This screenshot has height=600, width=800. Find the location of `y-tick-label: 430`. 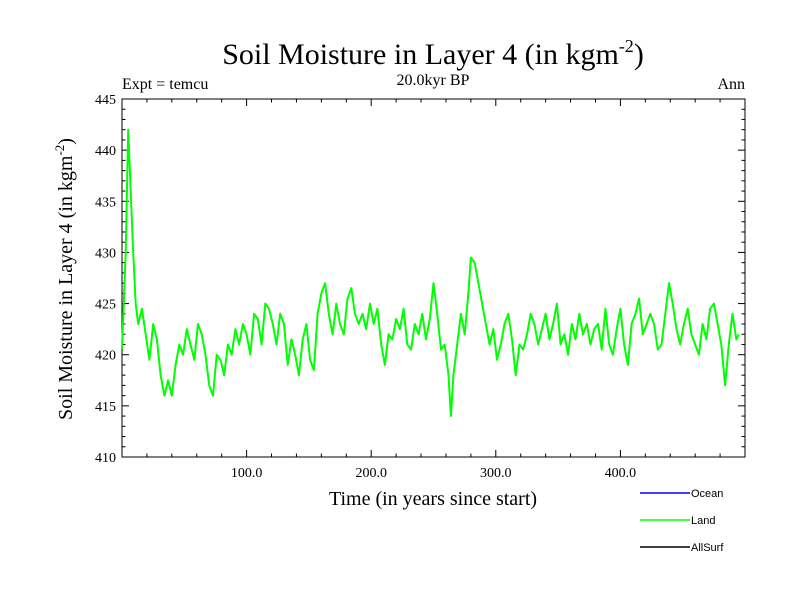

y-tick-label: 430 is located at coordinates (105, 253).